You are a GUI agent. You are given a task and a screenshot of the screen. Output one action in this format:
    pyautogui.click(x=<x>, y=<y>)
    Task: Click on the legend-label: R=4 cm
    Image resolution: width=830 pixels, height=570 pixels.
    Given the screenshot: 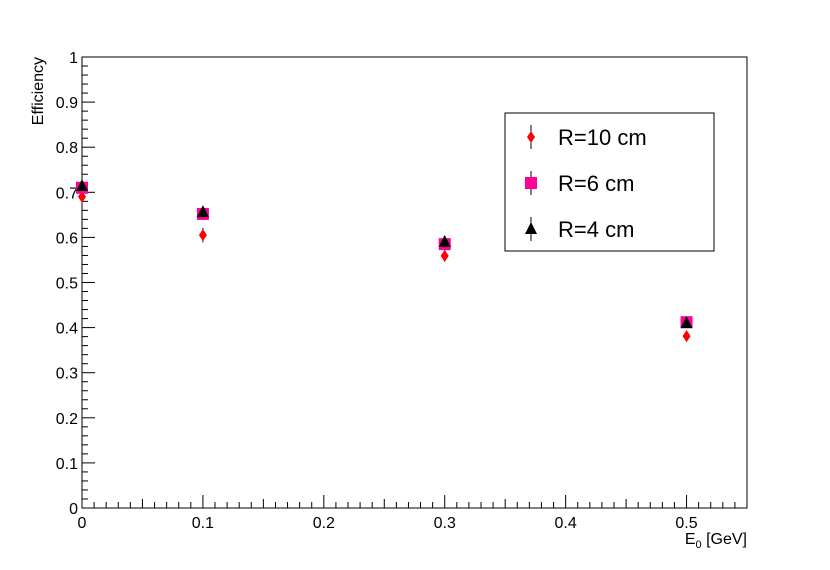 What is the action you would take?
    pyautogui.click(x=596, y=229)
    